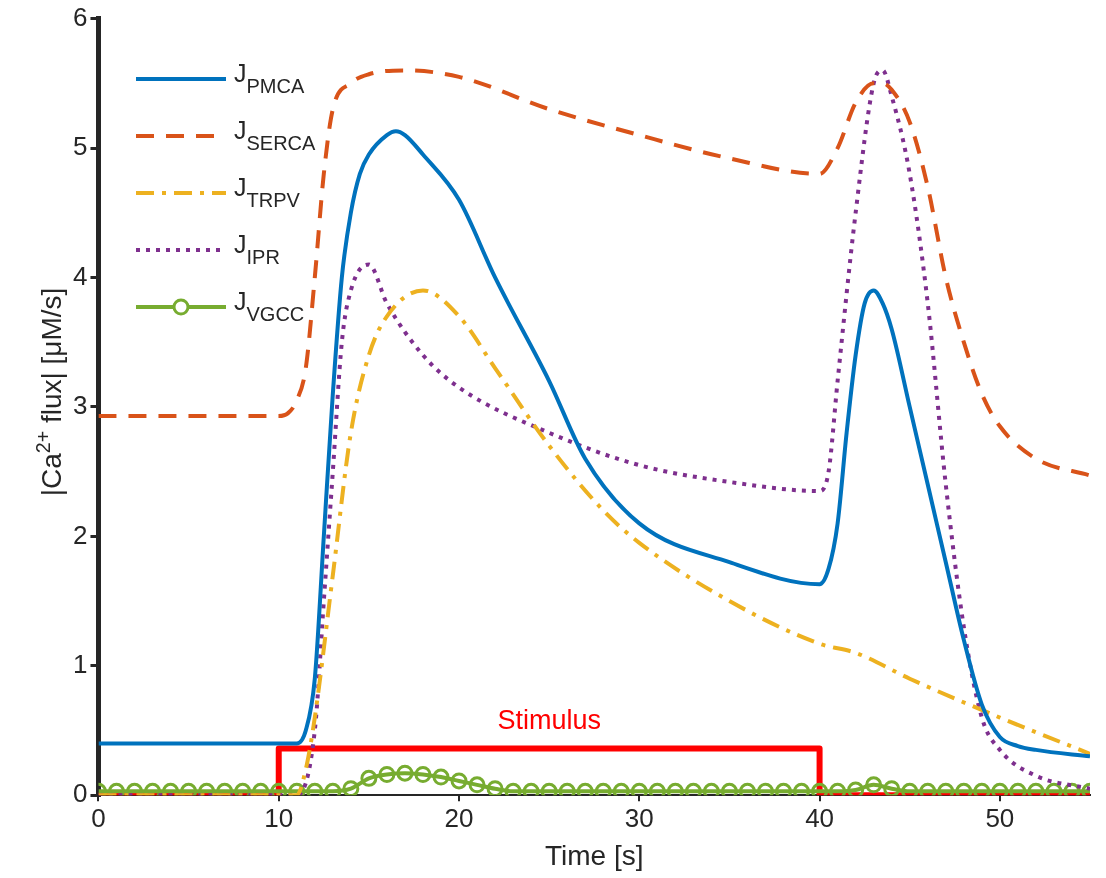 This screenshot has width=1106, height=878. Describe the element at coordinates (257, 249) in the screenshot. I see `legend-label: J$_{IPR}$` at that location.